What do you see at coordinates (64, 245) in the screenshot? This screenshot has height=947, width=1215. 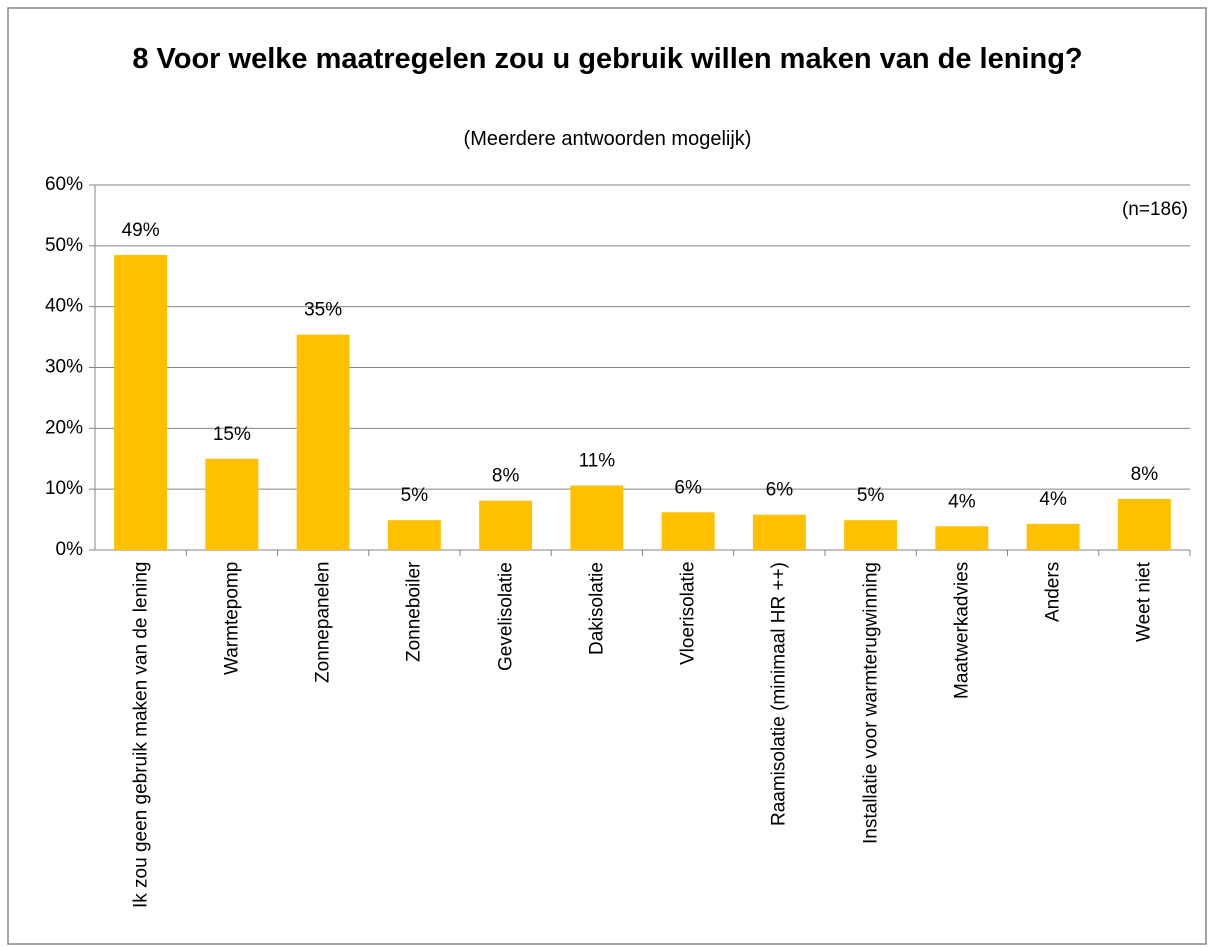 I see `y-tick-label: 50%` at bounding box center [64, 245].